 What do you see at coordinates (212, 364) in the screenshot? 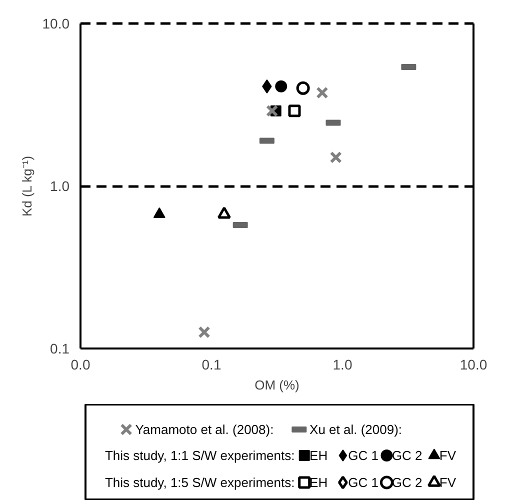
I see `x-tick-label: 0.1` at bounding box center [212, 364].